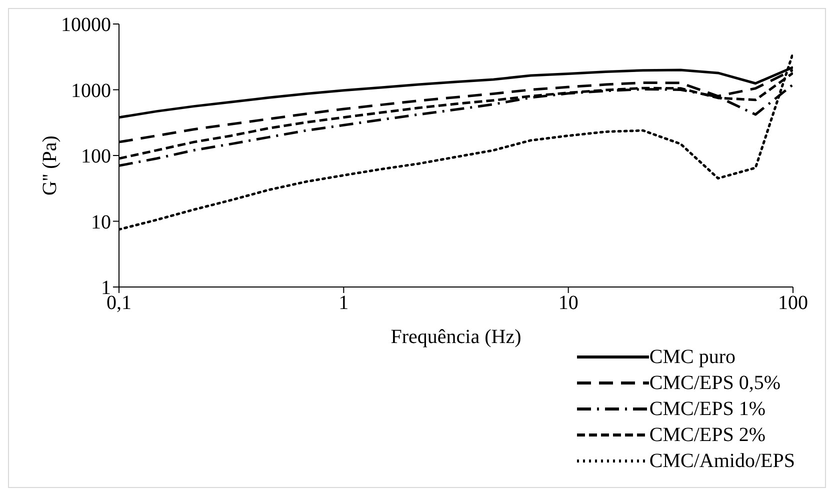 This screenshot has width=834, height=496. Describe the element at coordinates (692, 357) in the screenshot. I see `legend-label: CMC puro` at that location.